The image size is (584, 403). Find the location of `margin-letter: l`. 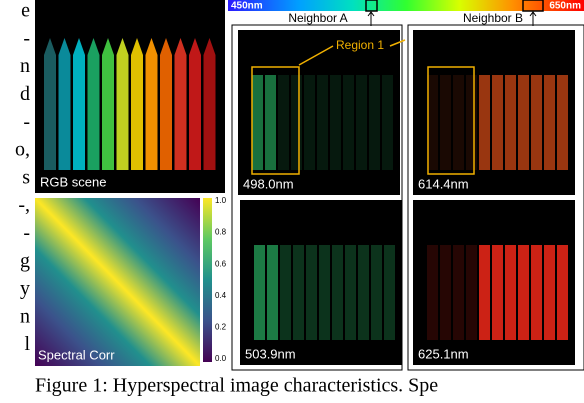

margin-letter: l is located at coordinates (27, 344).